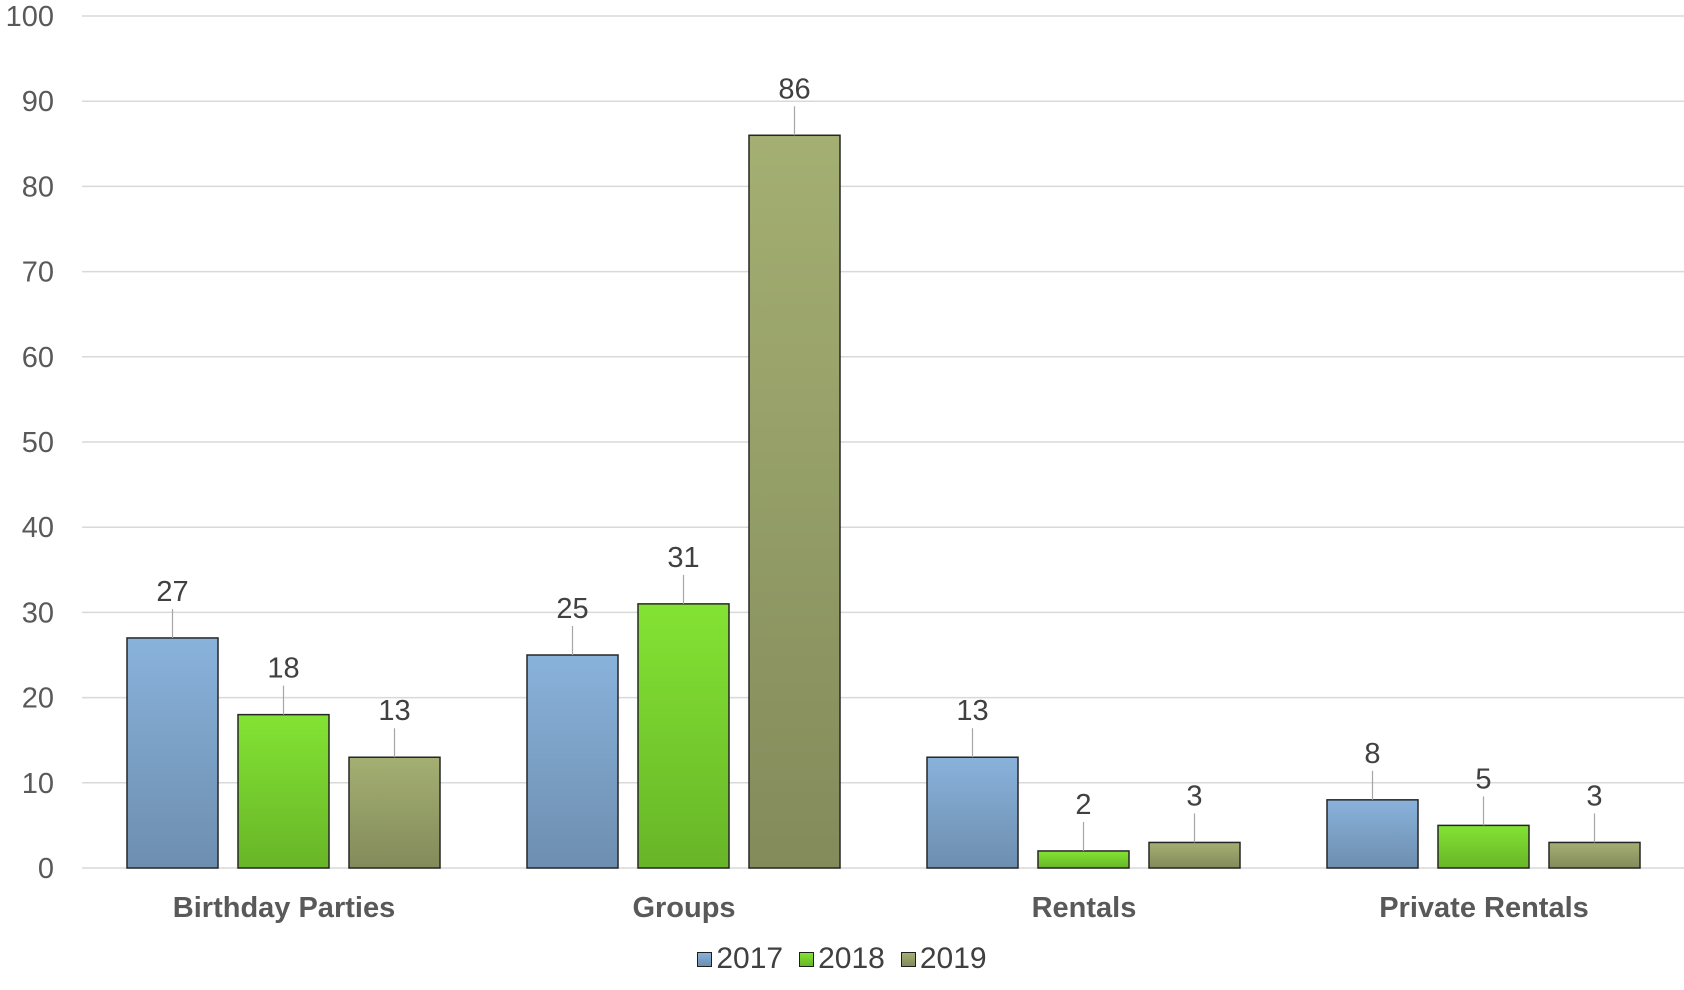 Image resolution: width=1684 pixels, height=990 pixels. What do you see at coordinates (807, 959) in the screenshot?
I see `legend-swatch-2018` at bounding box center [807, 959].